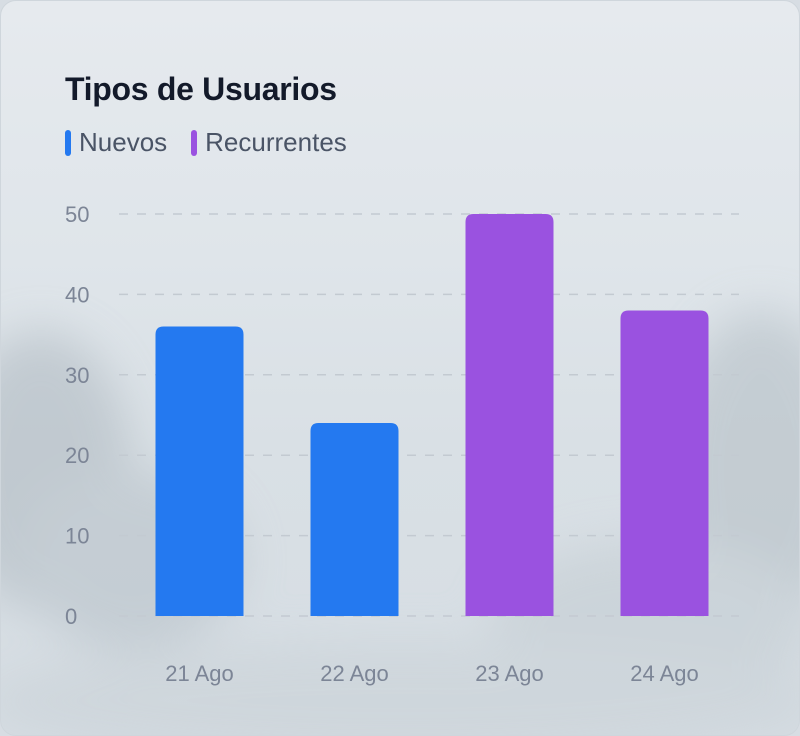 The width and height of the screenshot is (800, 736). What do you see at coordinates (201, 89) in the screenshot?
I see `chart-title: Tipos de Usuarios` at bounding box center [201, 89].